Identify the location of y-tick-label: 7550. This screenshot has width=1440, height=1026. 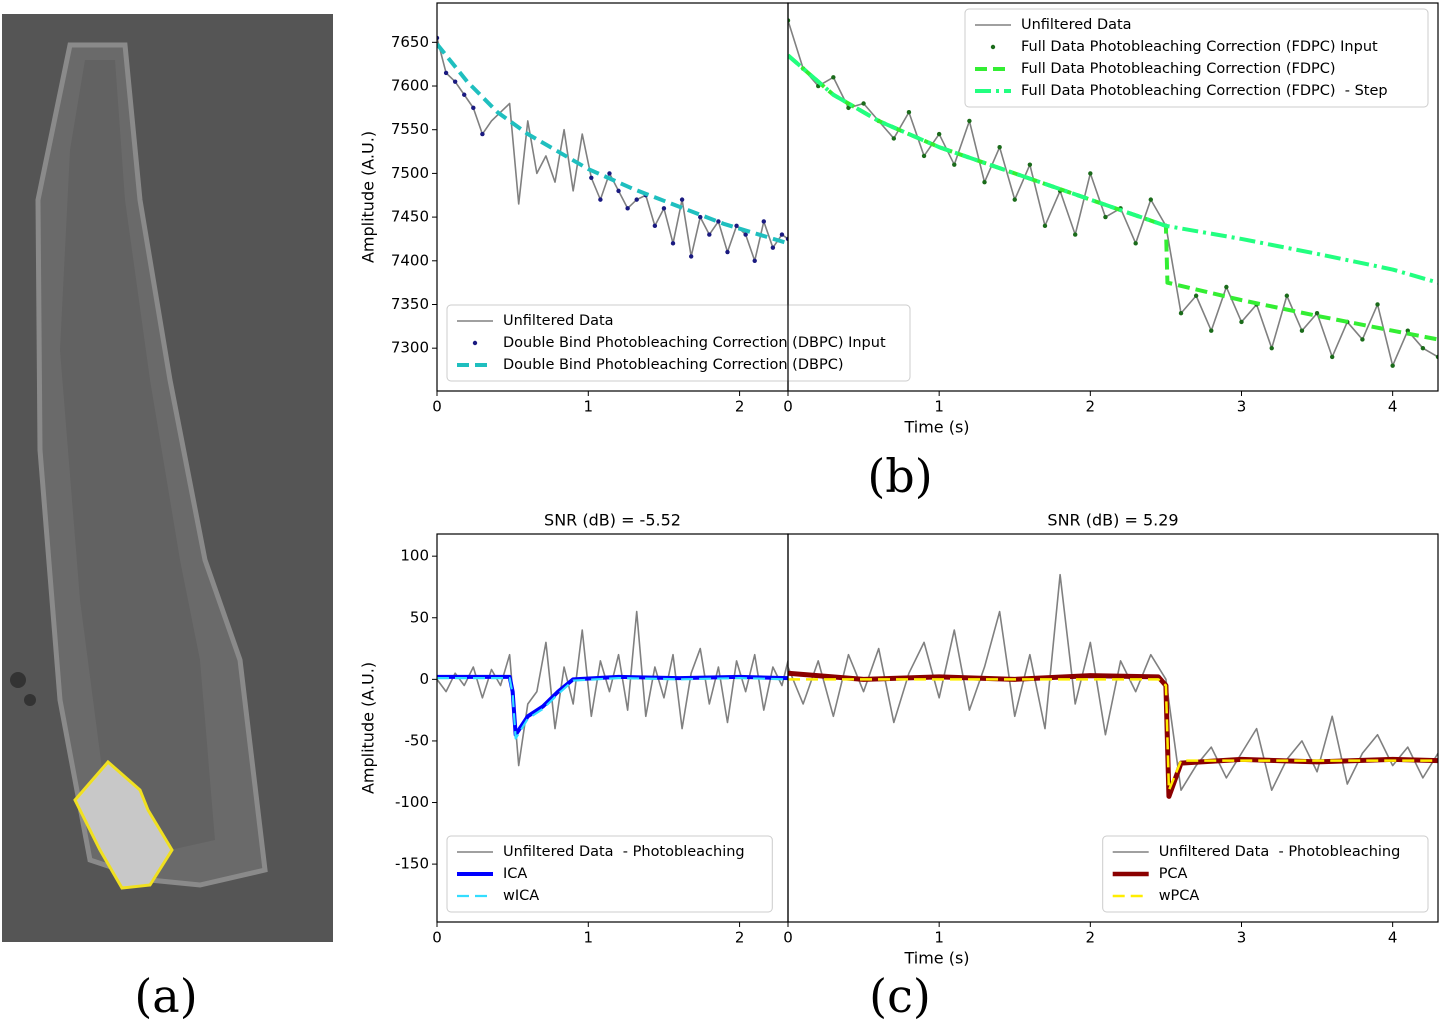
(410, 129).